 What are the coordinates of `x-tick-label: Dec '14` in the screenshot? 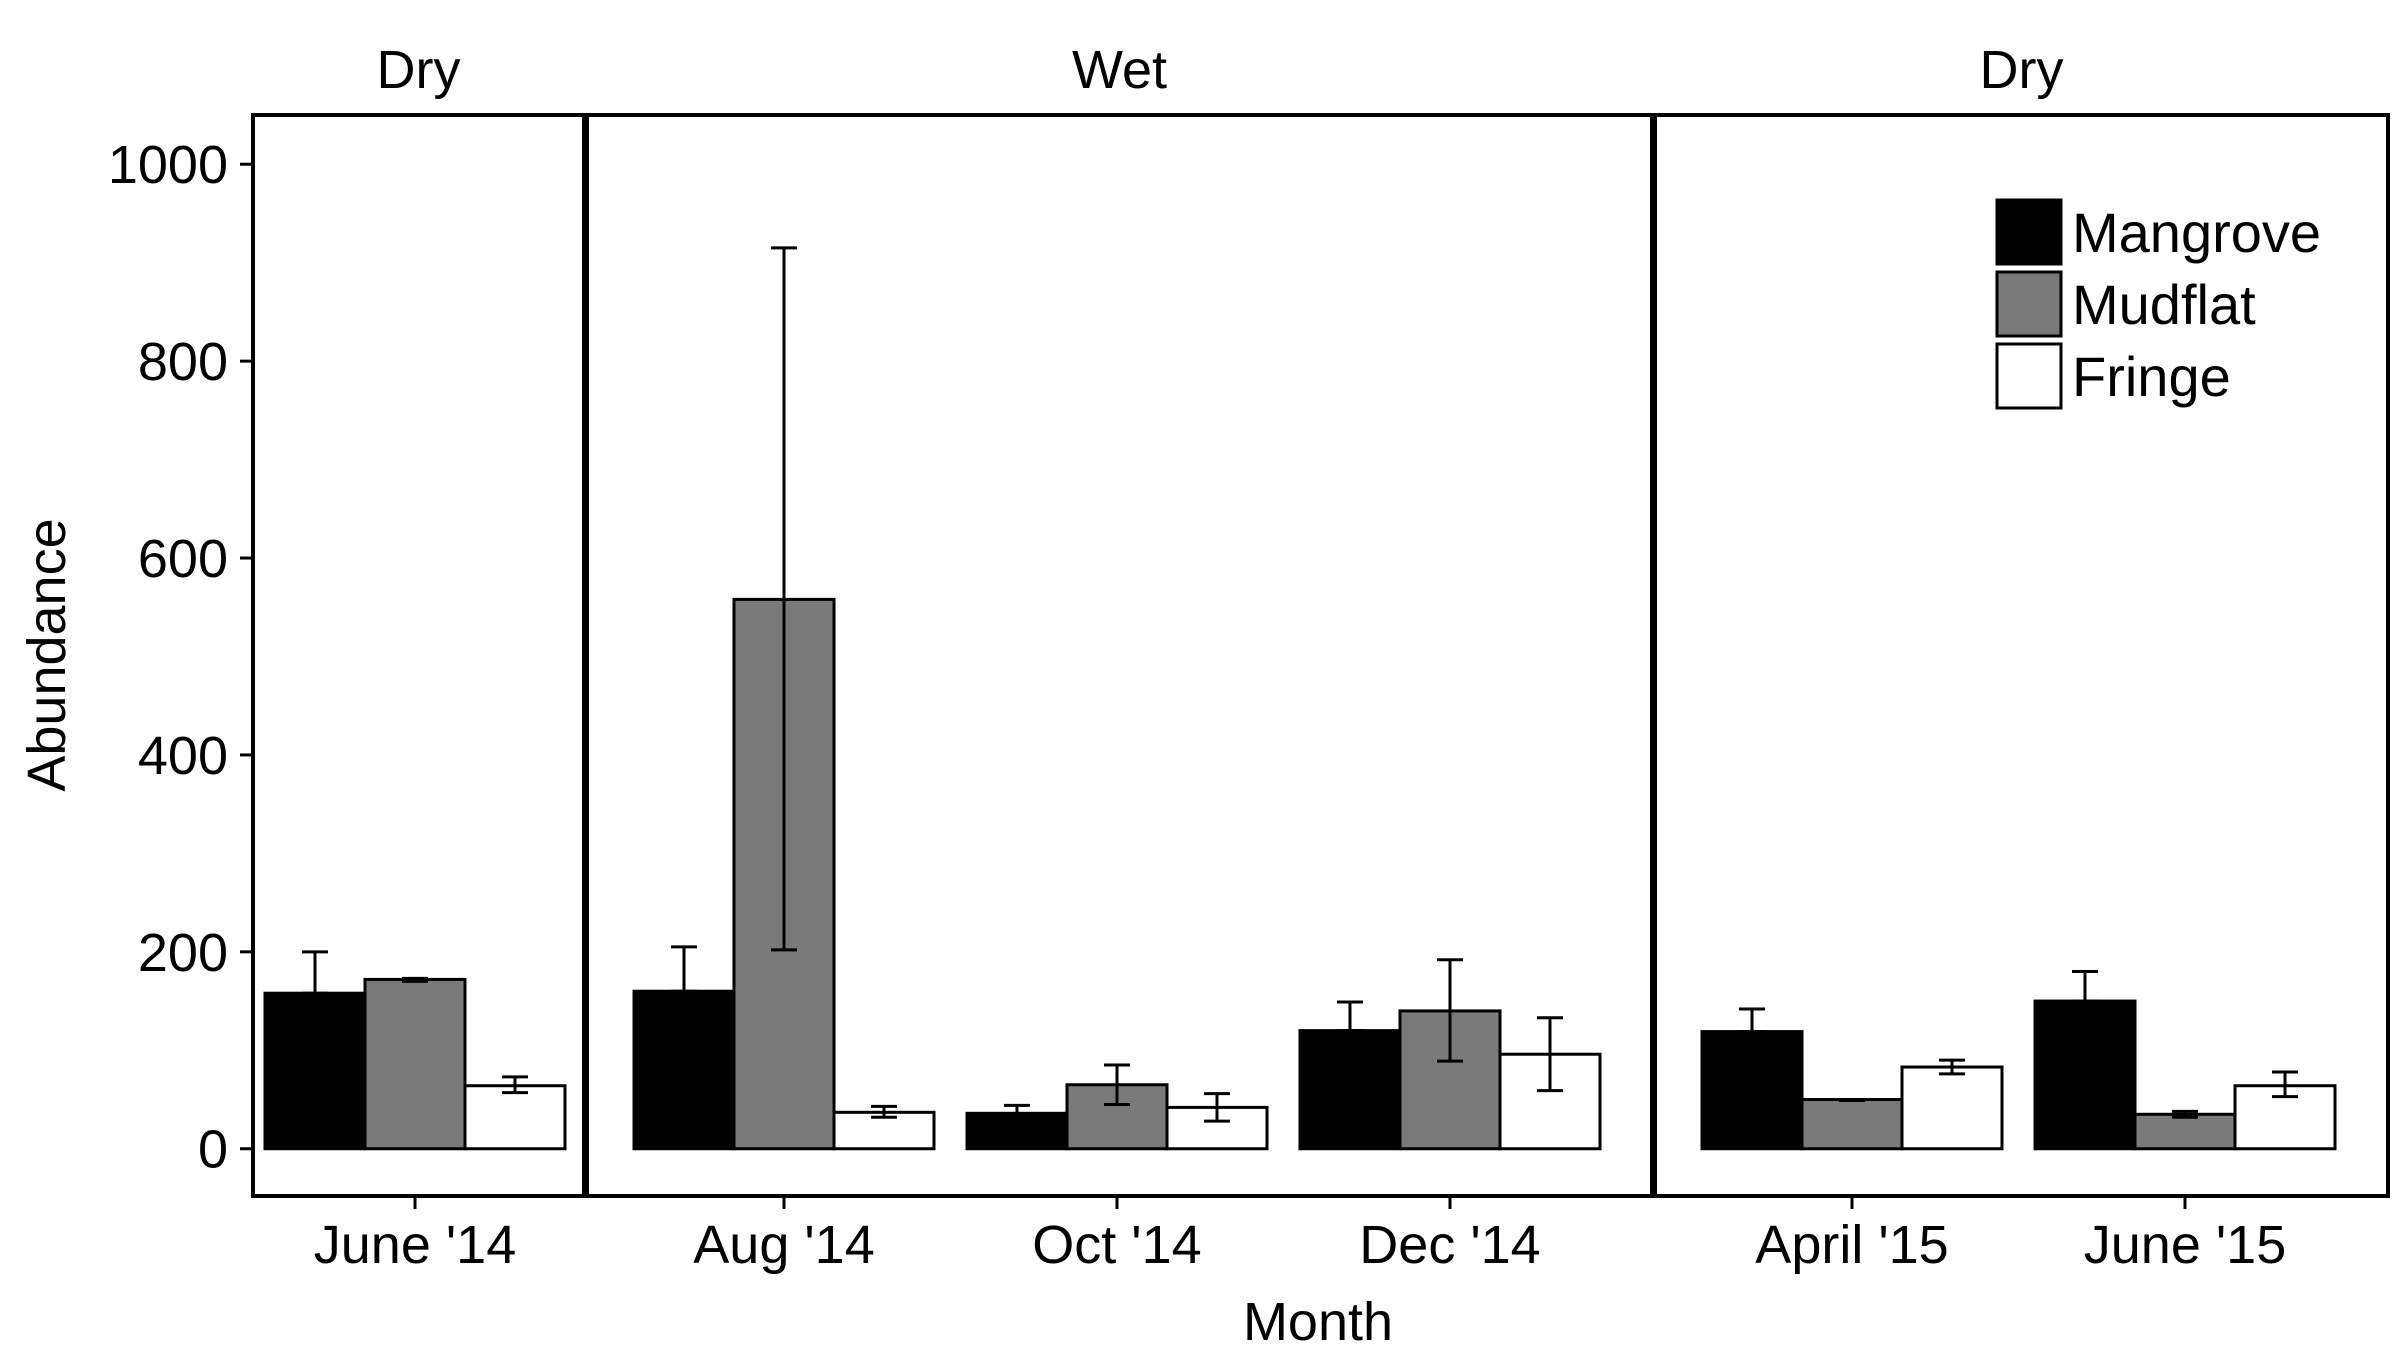 It's located at (1449, 1245).